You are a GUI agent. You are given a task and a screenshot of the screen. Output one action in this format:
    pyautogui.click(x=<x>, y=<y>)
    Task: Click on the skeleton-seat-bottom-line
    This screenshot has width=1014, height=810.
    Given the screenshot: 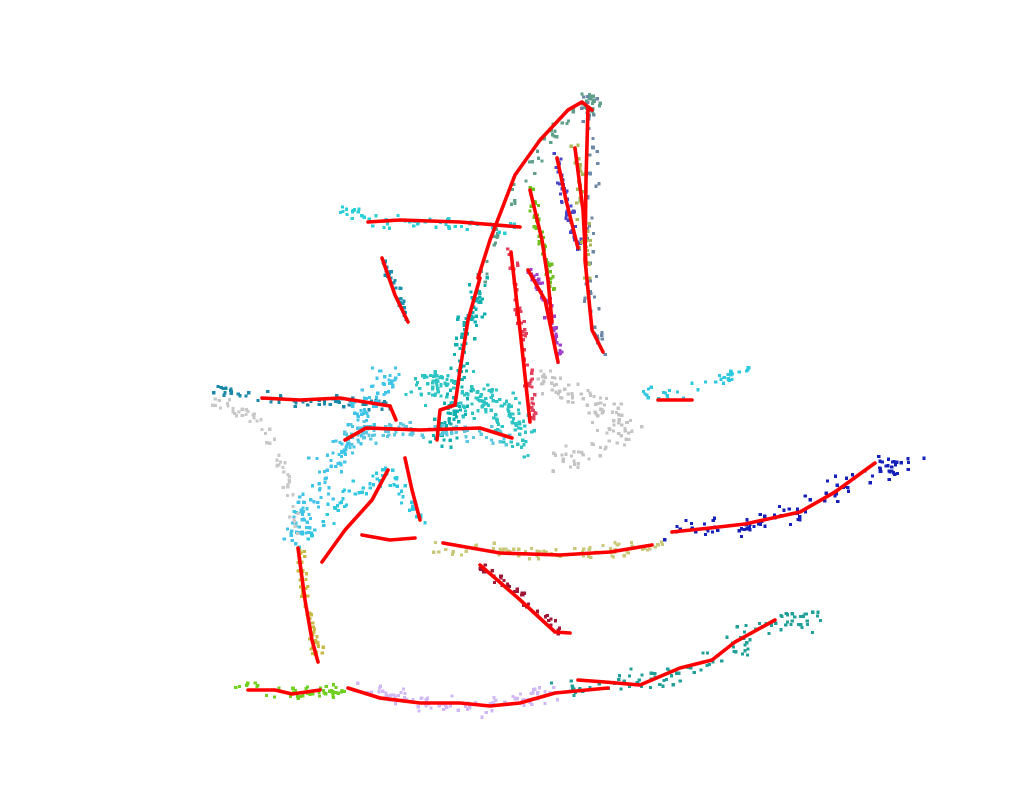 What is the action you would take?
    pyautogui.click(x=388, y=537)
    